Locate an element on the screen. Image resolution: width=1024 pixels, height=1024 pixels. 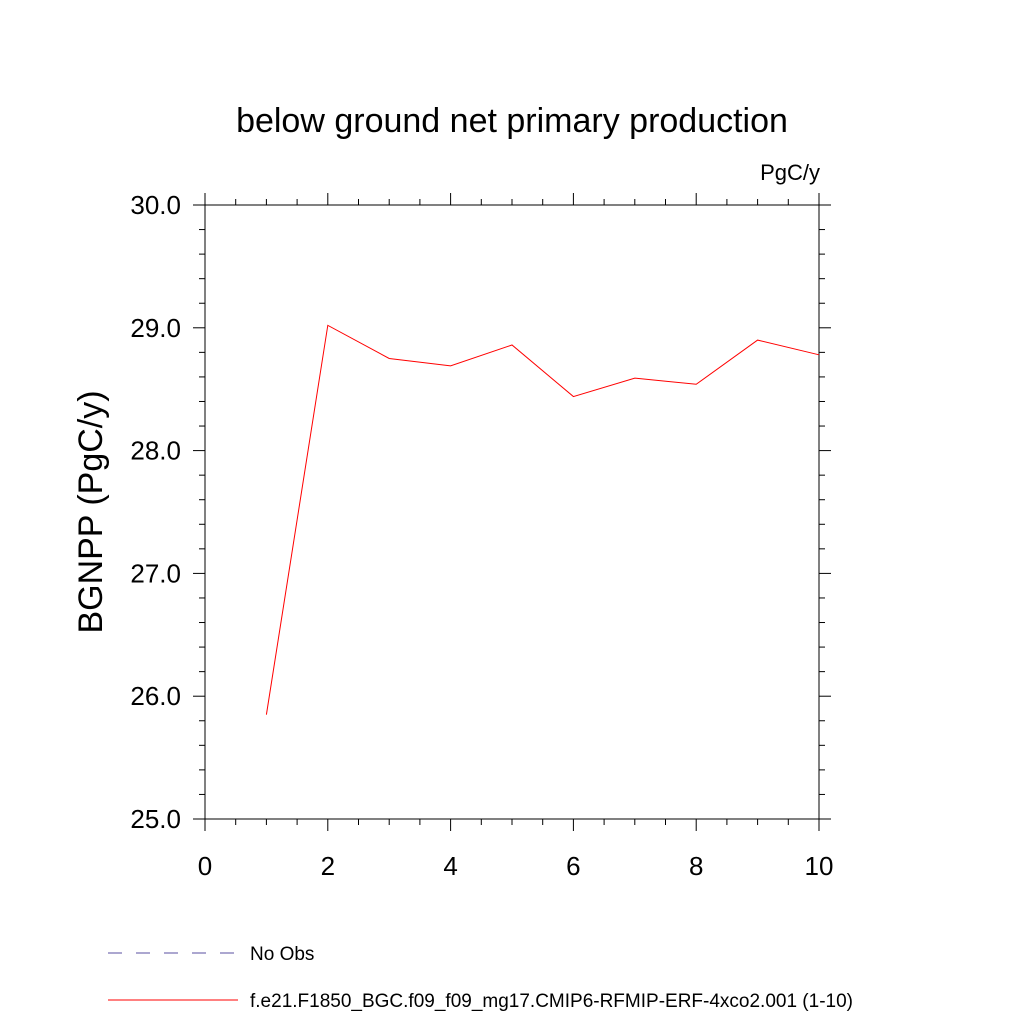
y-tick-label: 30.0 is located at coordinates (155, 205).